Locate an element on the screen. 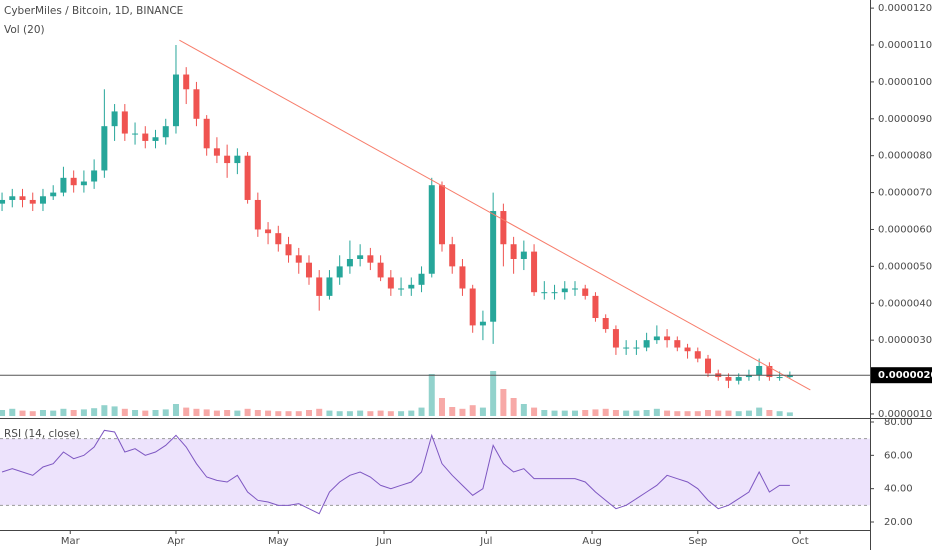 The width and height of the screenshot is (932, 550). last-price-box is located at coordinates (901, 375).